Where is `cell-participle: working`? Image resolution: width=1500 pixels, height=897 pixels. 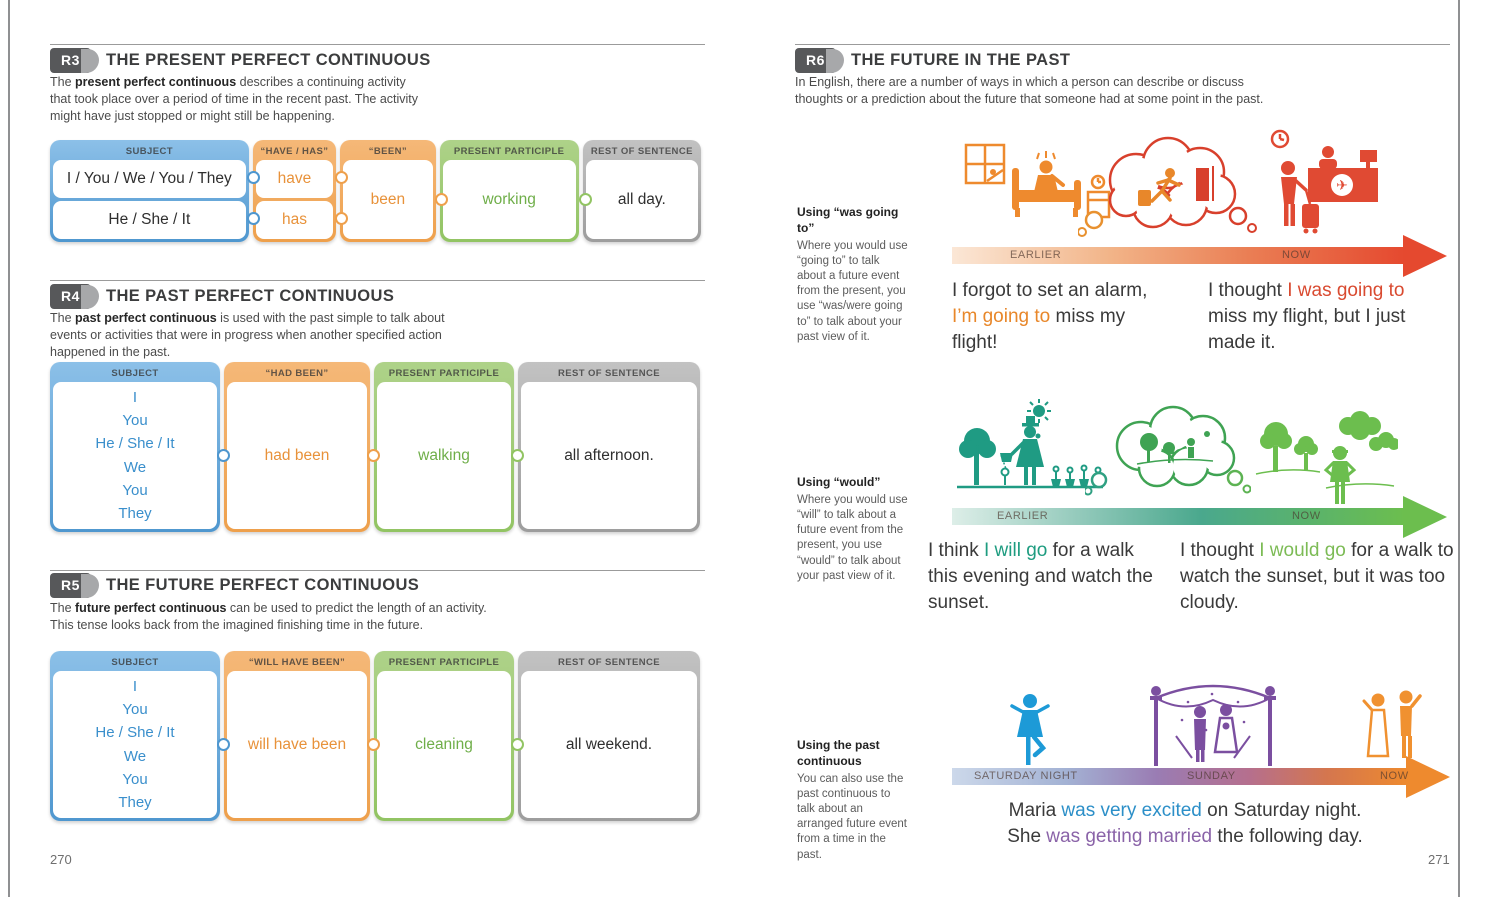
cell-participle: working is located at coordinates (509, 199).